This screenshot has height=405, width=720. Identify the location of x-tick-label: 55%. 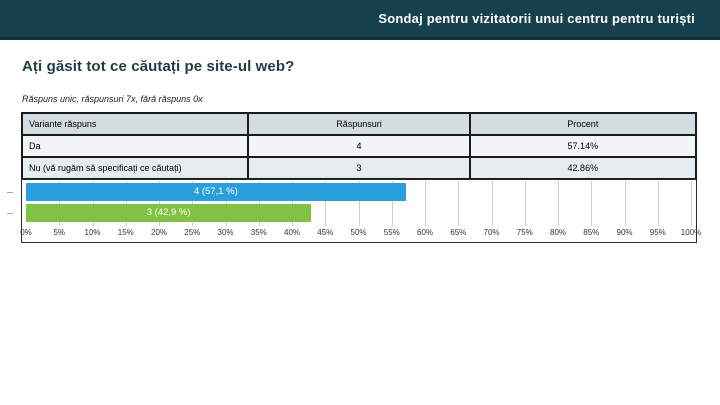
(391, 232).